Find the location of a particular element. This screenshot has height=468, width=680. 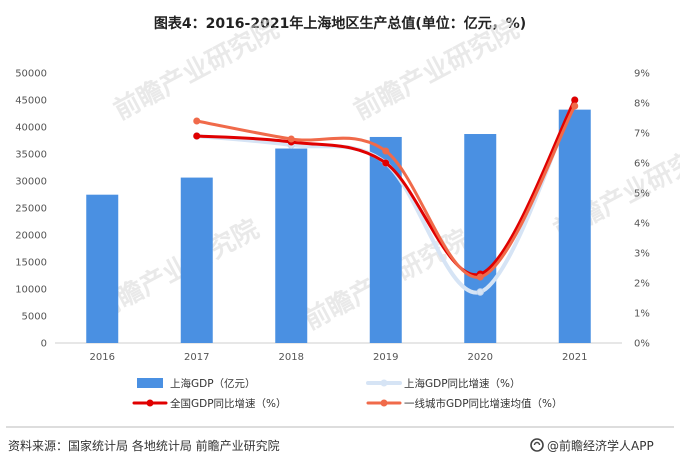

right-axis-tick-label: 0% is located at coordinates (642, 344).